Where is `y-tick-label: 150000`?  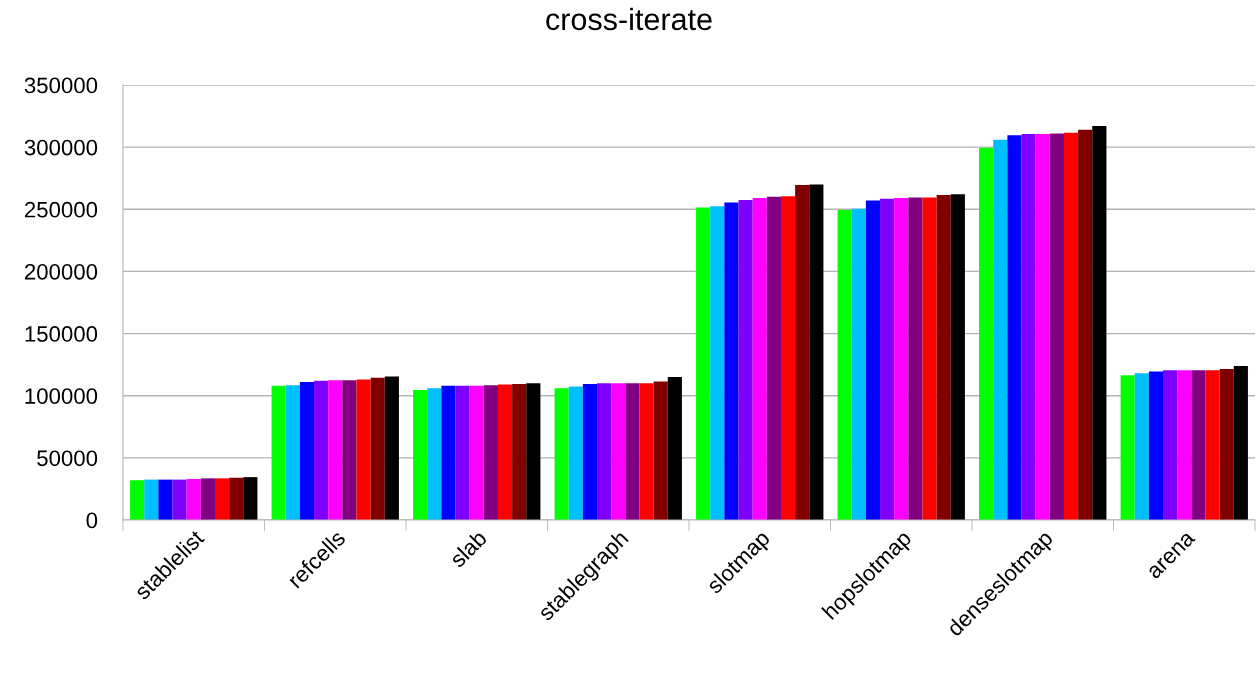 y-tick-label: 150000 is located at coordinates (61, 334).